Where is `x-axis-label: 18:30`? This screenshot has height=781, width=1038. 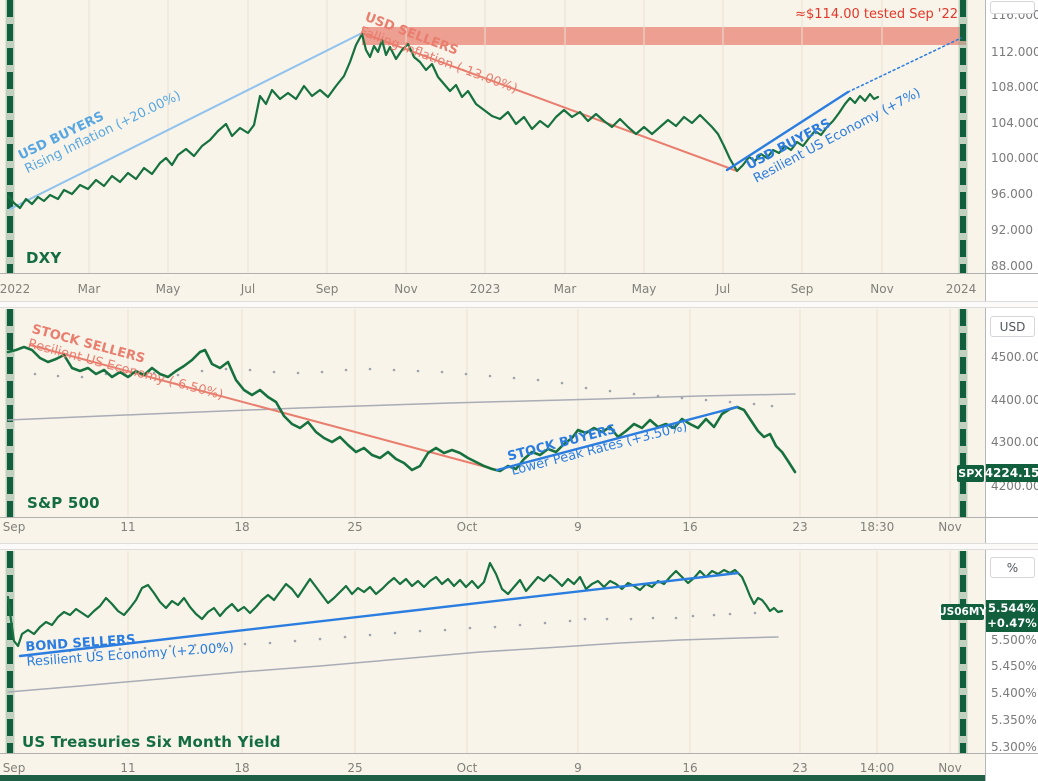 x-axis-label: 18:30 is located at coordinates (877, 527).